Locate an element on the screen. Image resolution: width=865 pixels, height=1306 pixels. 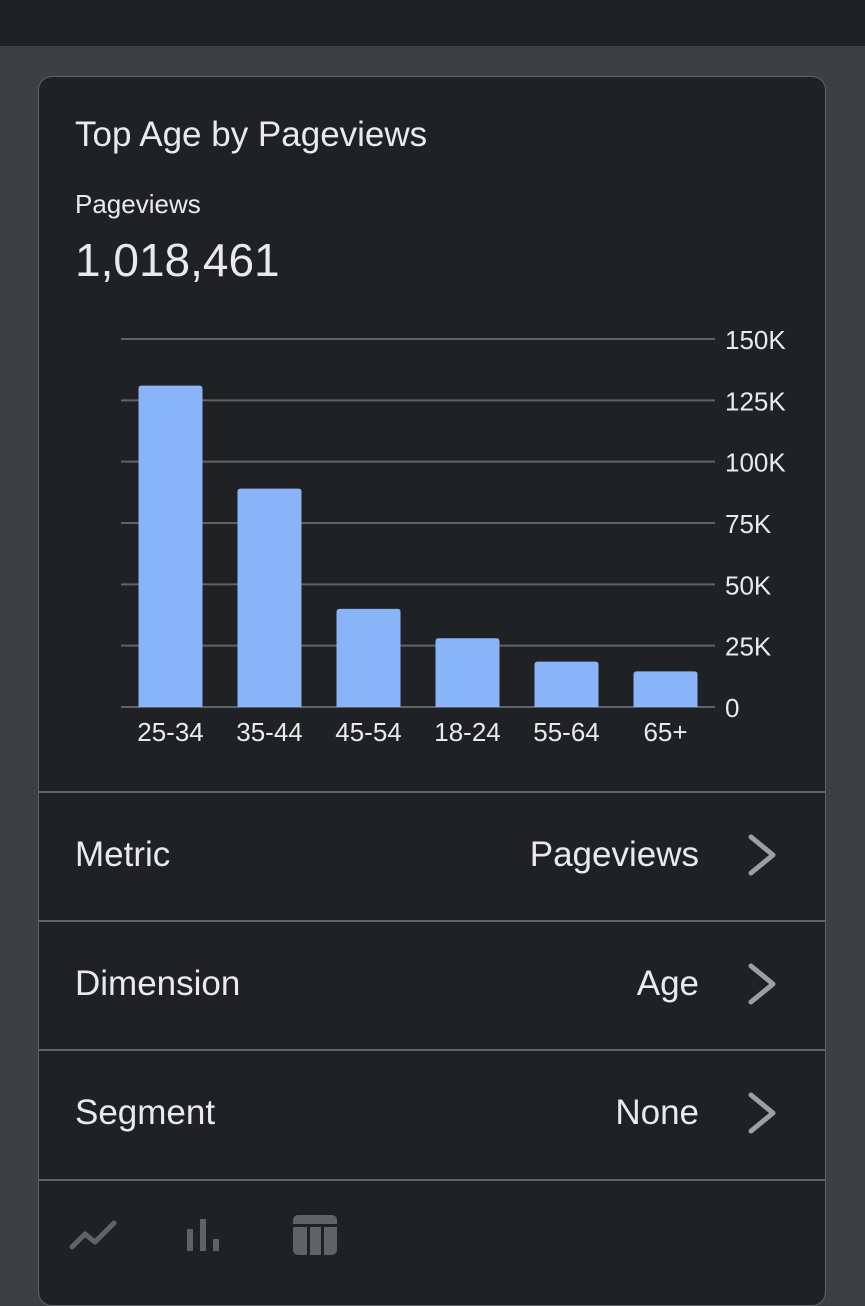
chart-view-tabs is located at coordinates (432, 1242).